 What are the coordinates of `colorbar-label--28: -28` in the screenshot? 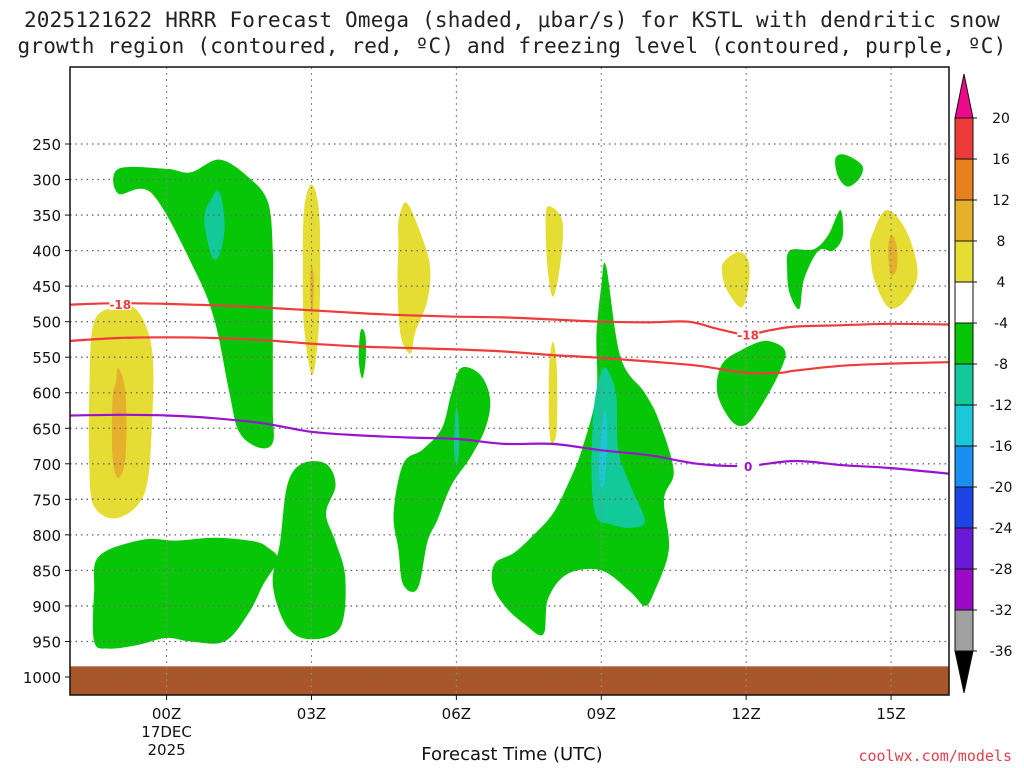 It's located at (1001, 570).